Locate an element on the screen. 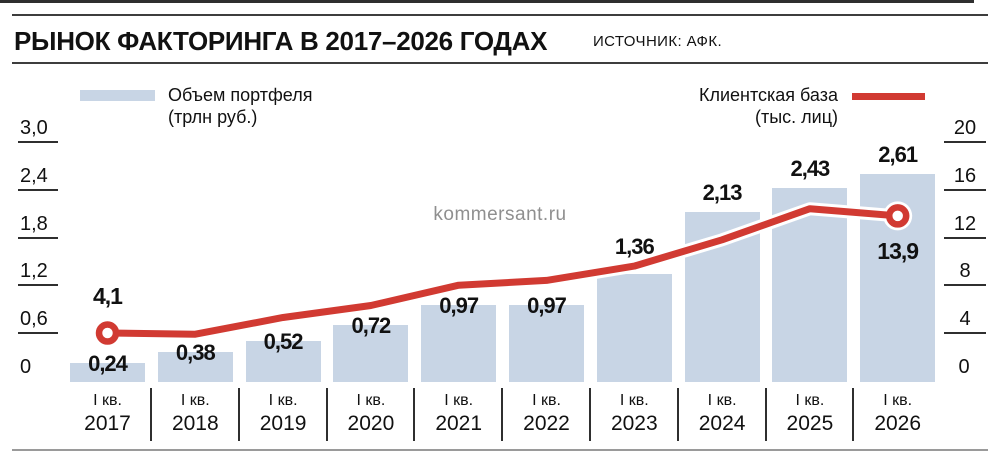 The width and height of the screenshot is (1000, 468). x-label-year: 2025 is located at coordinates (810, 423).